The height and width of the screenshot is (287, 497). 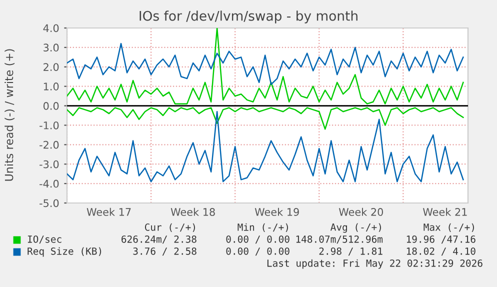 What do you see at coordinates (361, 212) in the screenshot?
I see `x-tick-label: Week 20` at bounding box center [361, 212].